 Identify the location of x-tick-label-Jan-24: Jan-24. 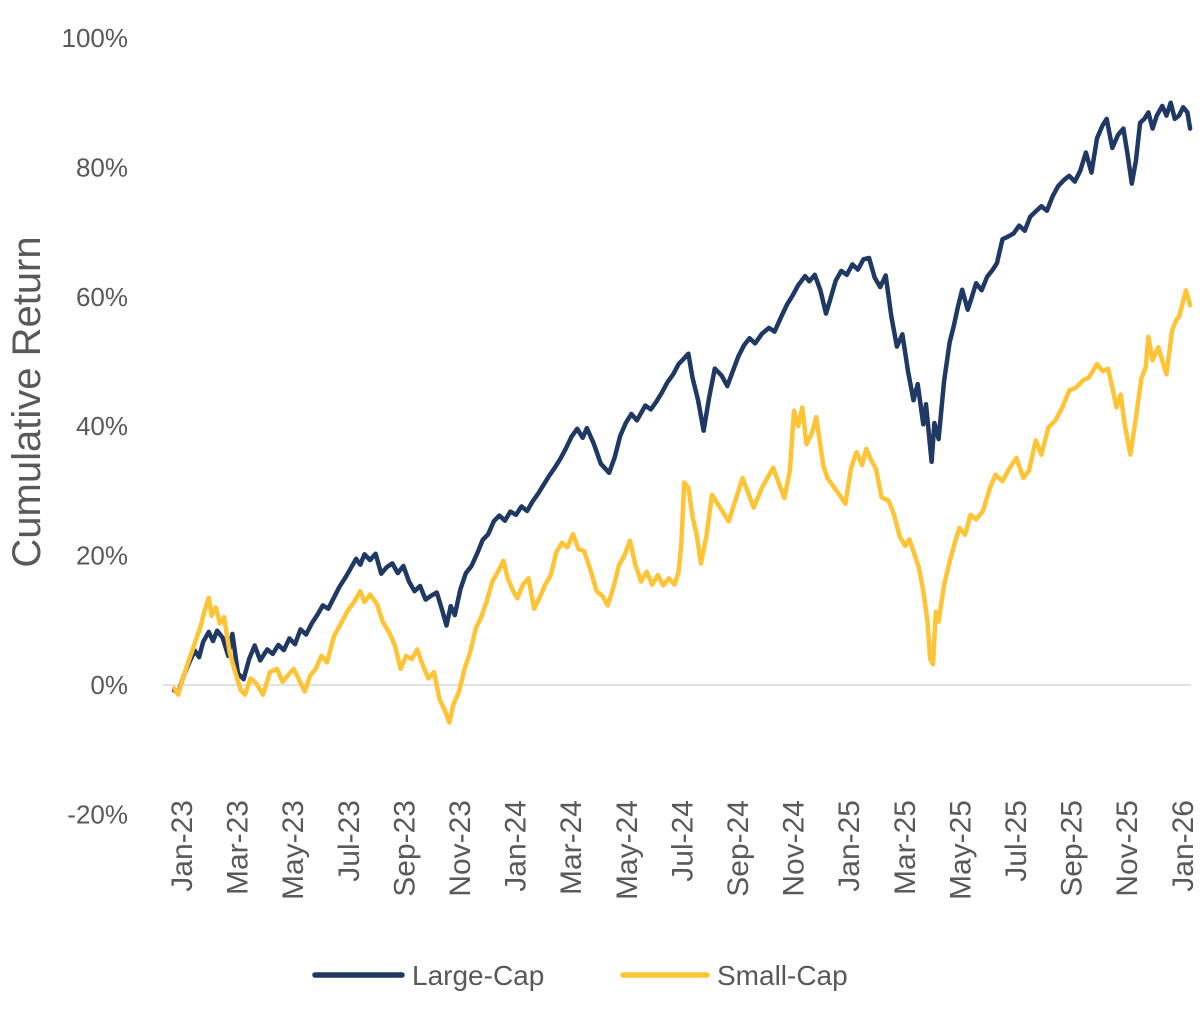
(516, 846).